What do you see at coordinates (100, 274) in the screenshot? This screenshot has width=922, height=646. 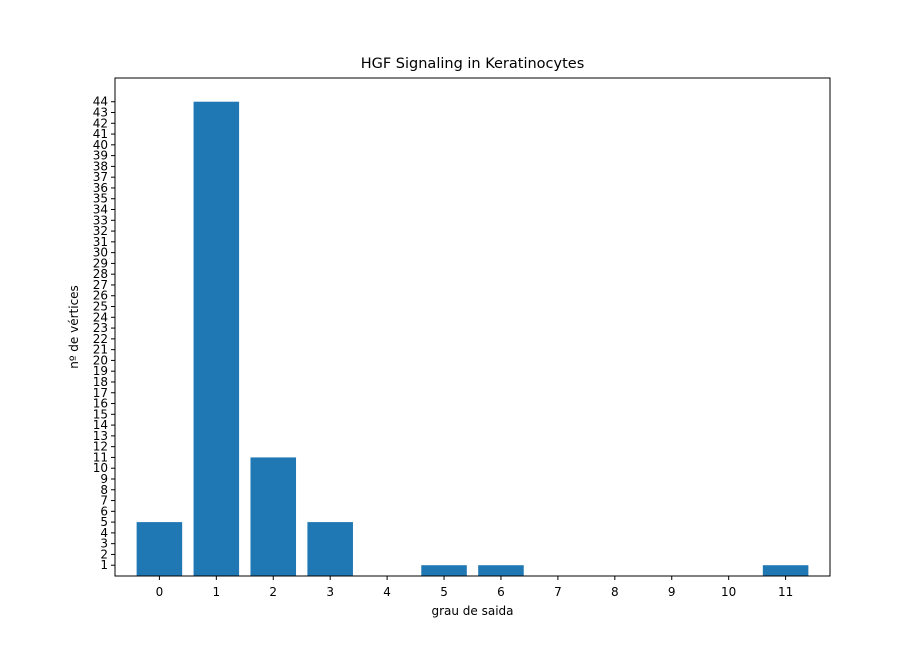 I see `y-tick-label-28: 28` at bounding box center [100, 274].